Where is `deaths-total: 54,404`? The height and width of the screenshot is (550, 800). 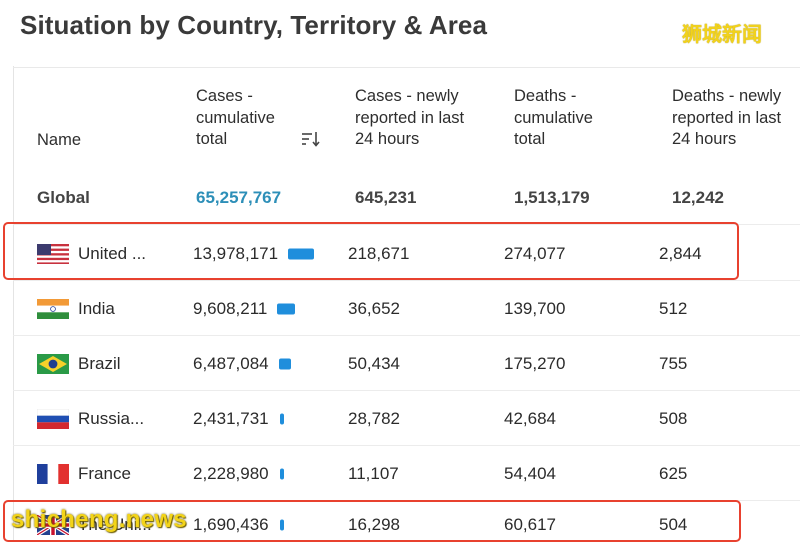
deaths-total: 54,404 is located at coordinates (530, 473).